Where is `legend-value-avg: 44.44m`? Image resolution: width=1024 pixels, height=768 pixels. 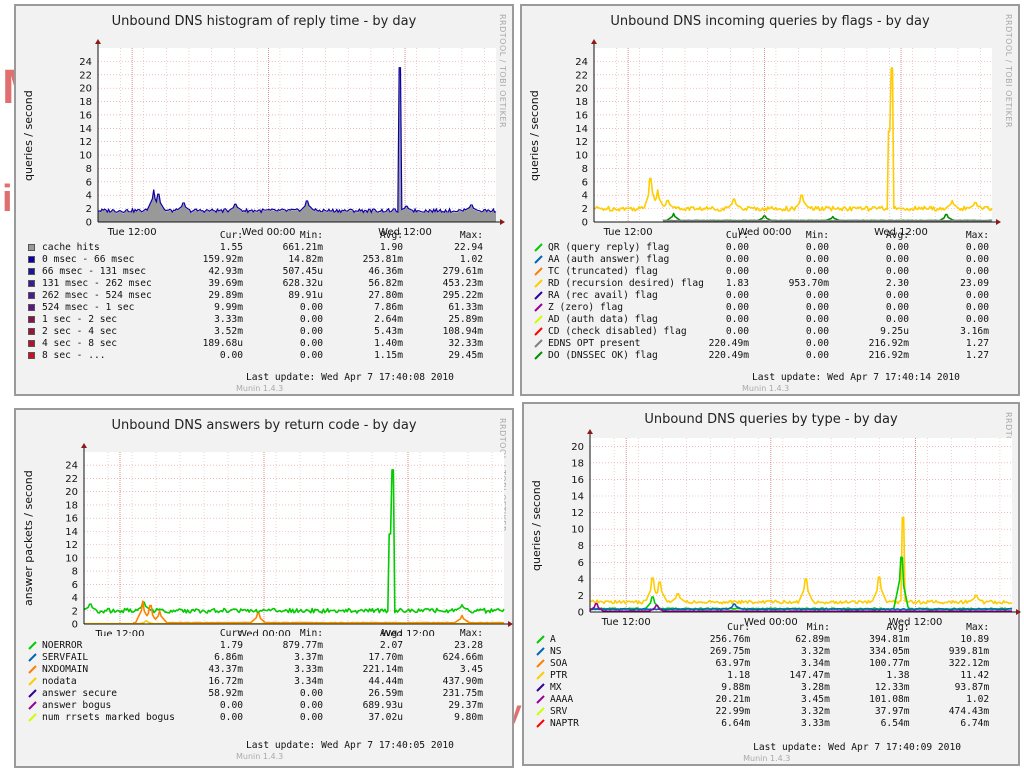 legend-value-avg: 44.44m is located at coordinates (385, 681).